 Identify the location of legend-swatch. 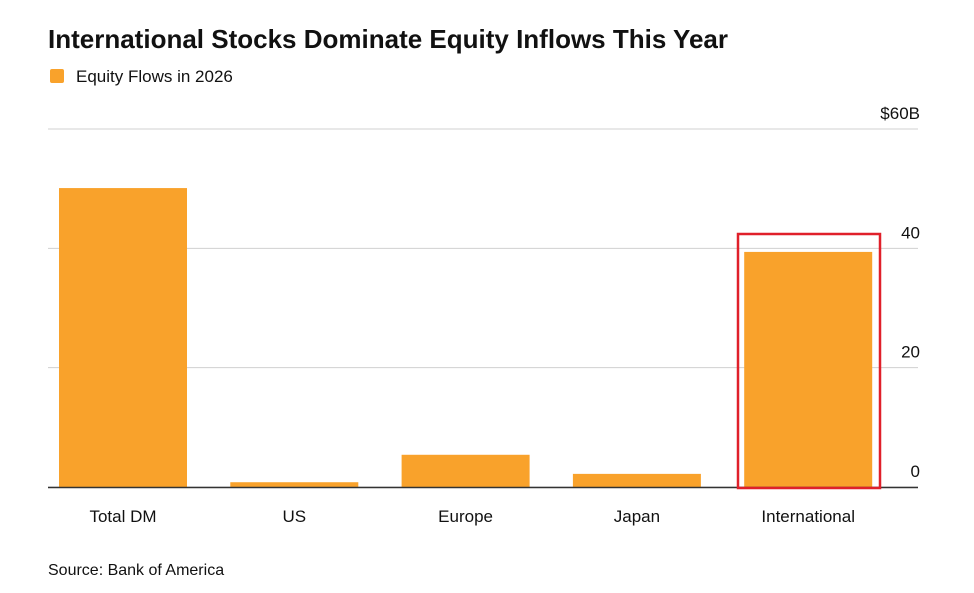
(57, 76).